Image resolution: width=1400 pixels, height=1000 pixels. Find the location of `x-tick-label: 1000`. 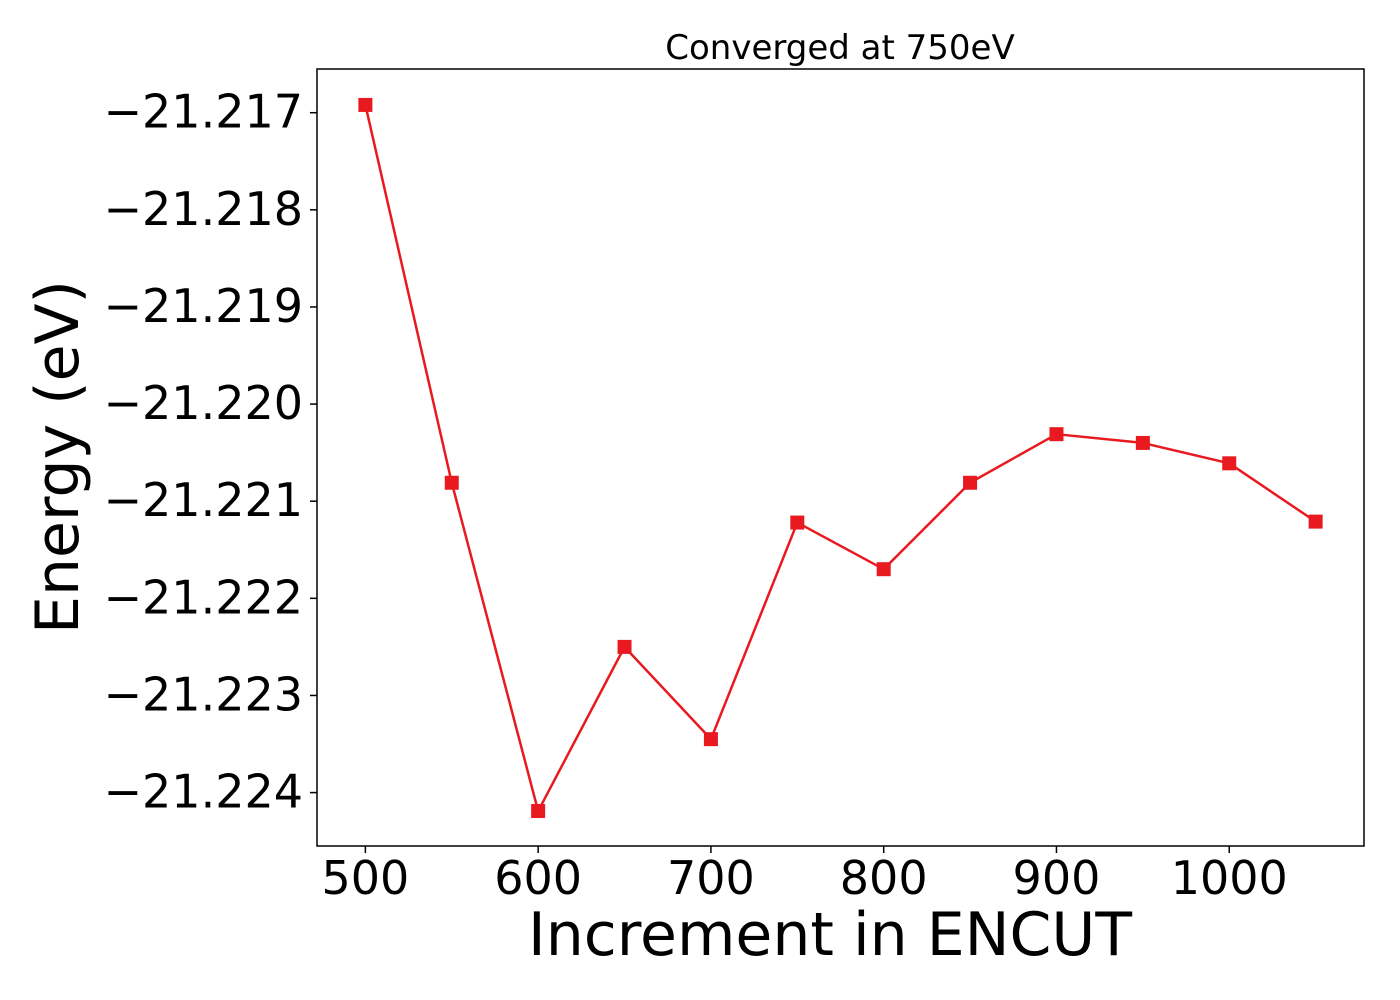

x-tick-label: 1000 is located at coordinates (1229, 878).